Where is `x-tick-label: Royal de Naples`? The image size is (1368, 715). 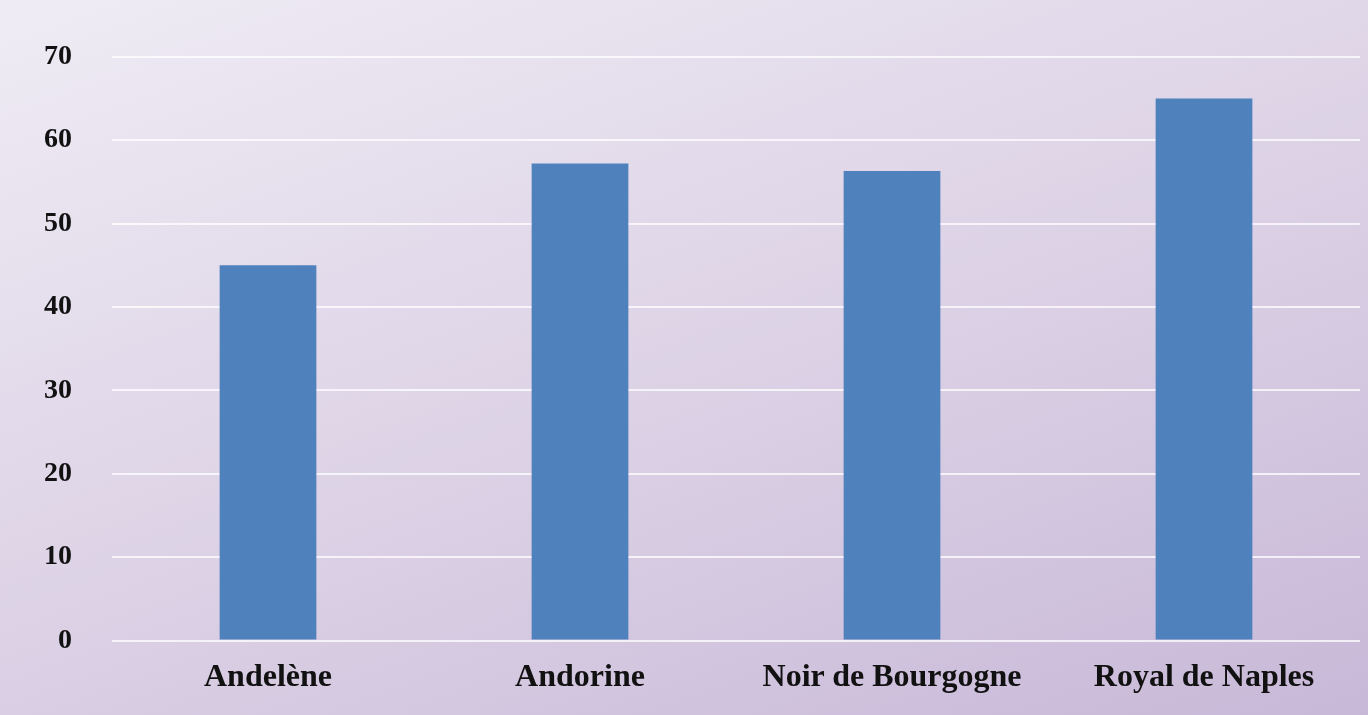 x-tick-label: Royal de Naples is located at coordinates (1204, 675).